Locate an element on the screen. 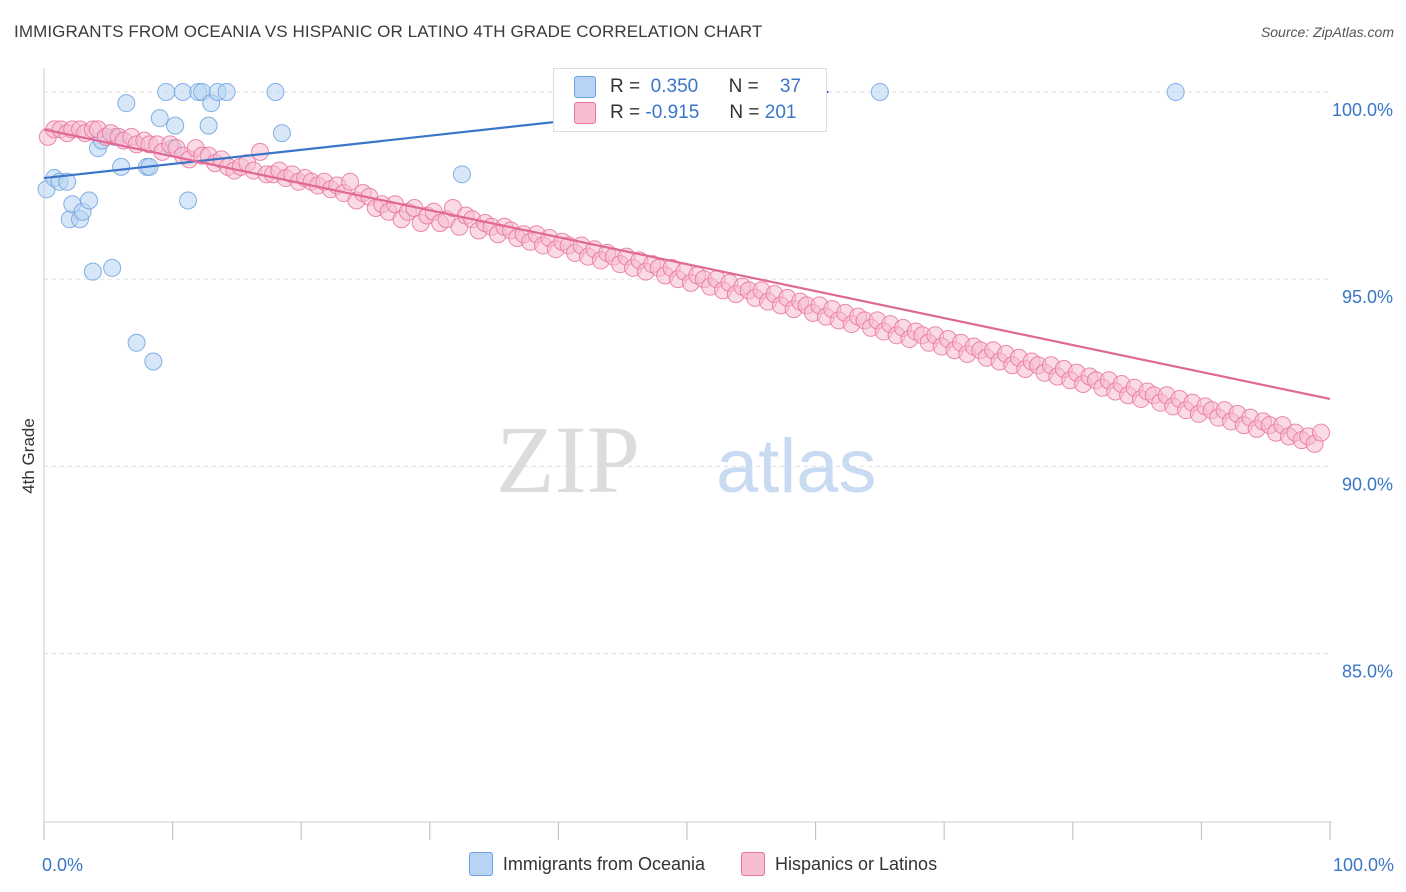 The height and width of the screenshot is (892, 1406). y-axis-label: 4th Grade is located at coordinates (28, 456).